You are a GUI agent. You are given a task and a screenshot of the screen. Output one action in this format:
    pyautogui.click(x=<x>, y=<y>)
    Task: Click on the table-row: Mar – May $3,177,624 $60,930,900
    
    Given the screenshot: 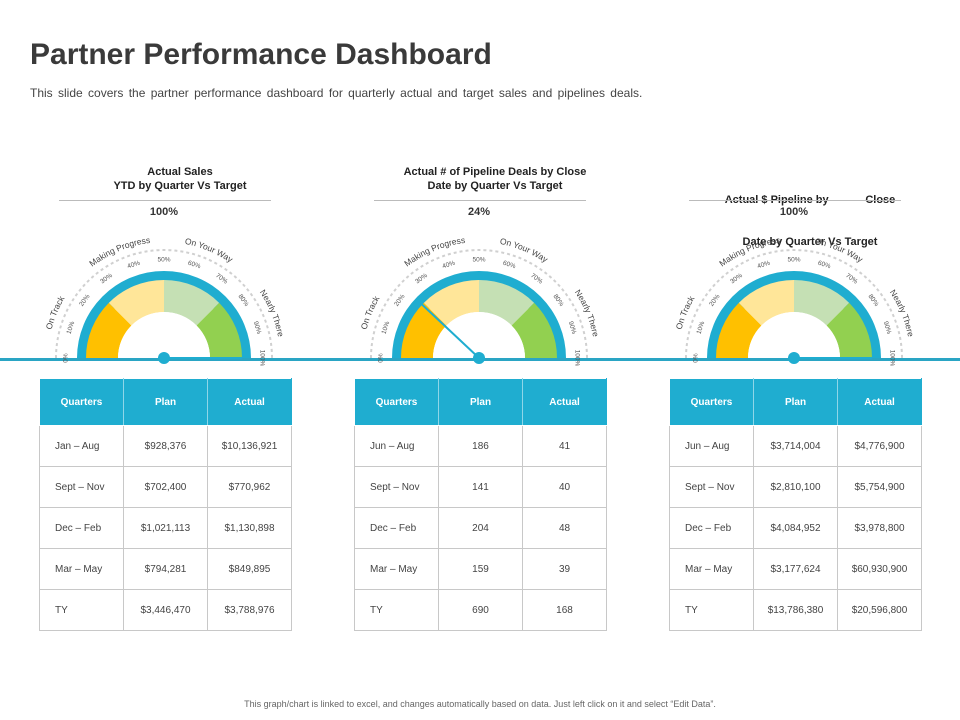 What is the action you would take?
    pyautogui.click(x=795, y=569)
    